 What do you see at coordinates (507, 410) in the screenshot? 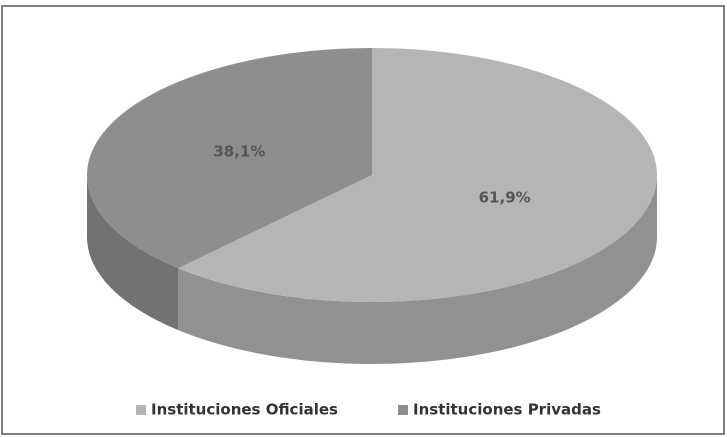
I see `legend-label: Instituciones Privadas` at bounding box center [507, 410].